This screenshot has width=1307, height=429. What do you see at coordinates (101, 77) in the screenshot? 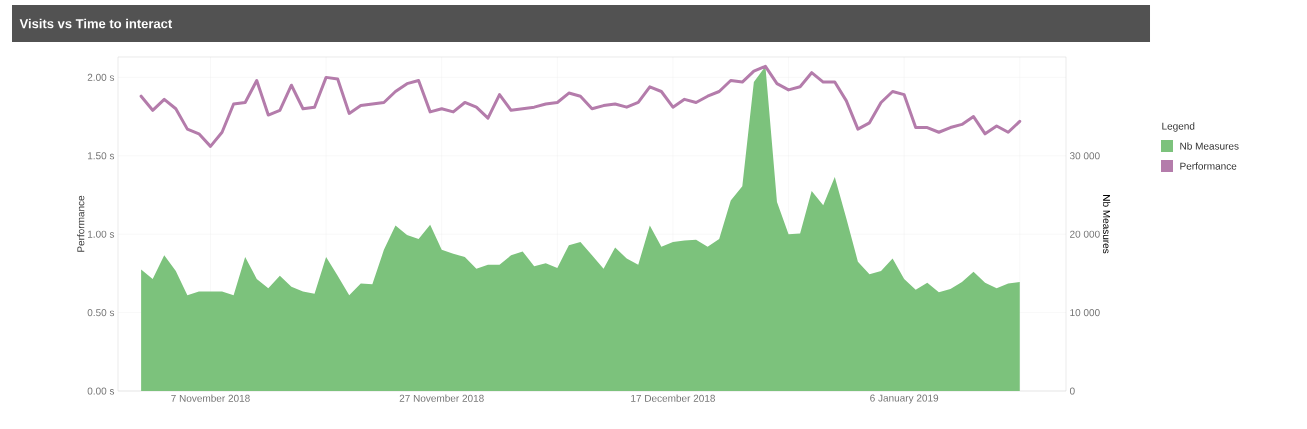
I see `y-tick-label: 2.00 s` at bounding box center [101, 77].